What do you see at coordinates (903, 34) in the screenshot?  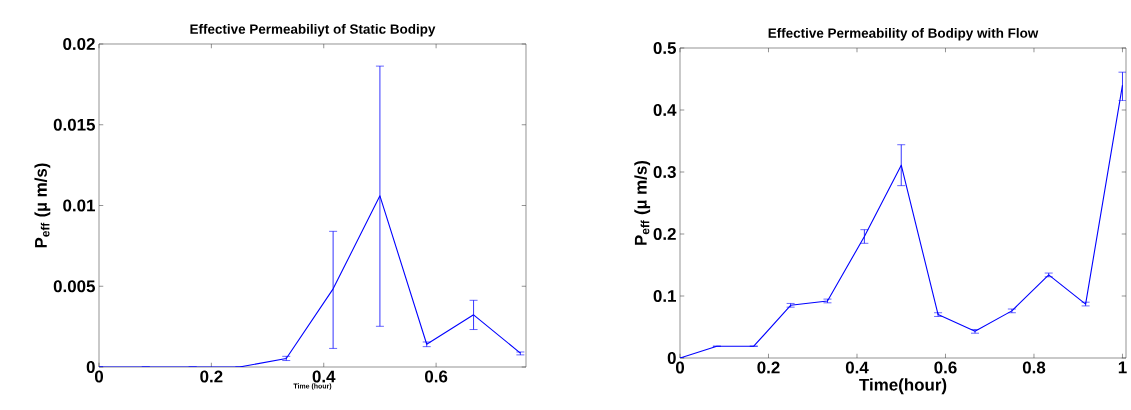 I see `chart-title: Effective Permeability of Bodipy with Flow` at bounding box center [903, 34].